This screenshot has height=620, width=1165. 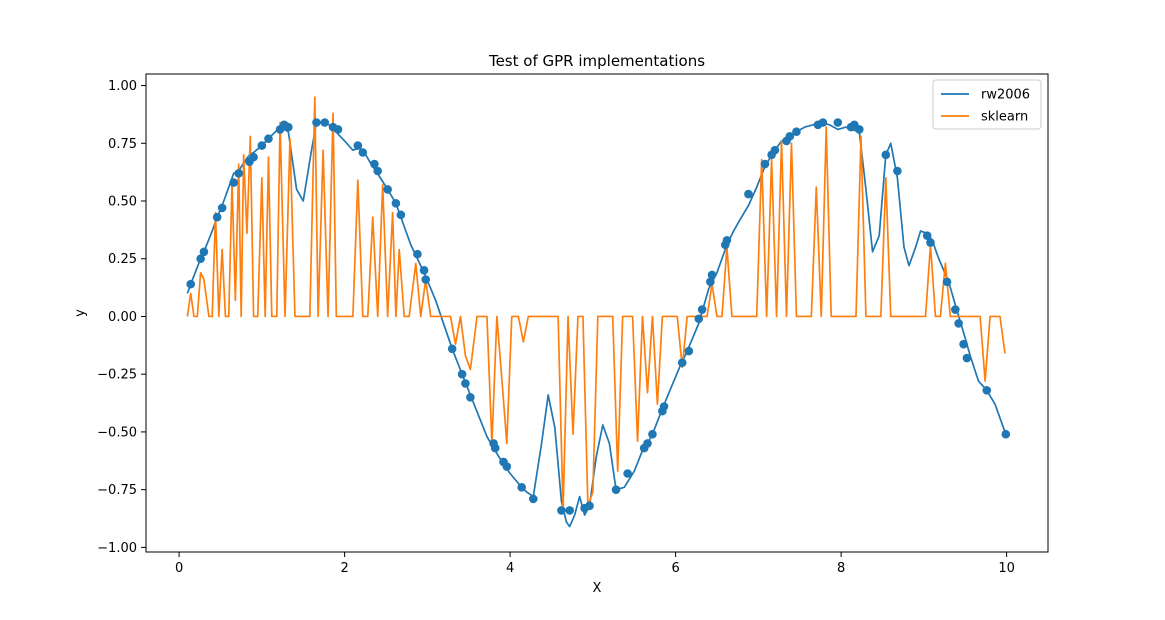 I want to click on y-tick-label: −0.50, so click(x=117, y=432).